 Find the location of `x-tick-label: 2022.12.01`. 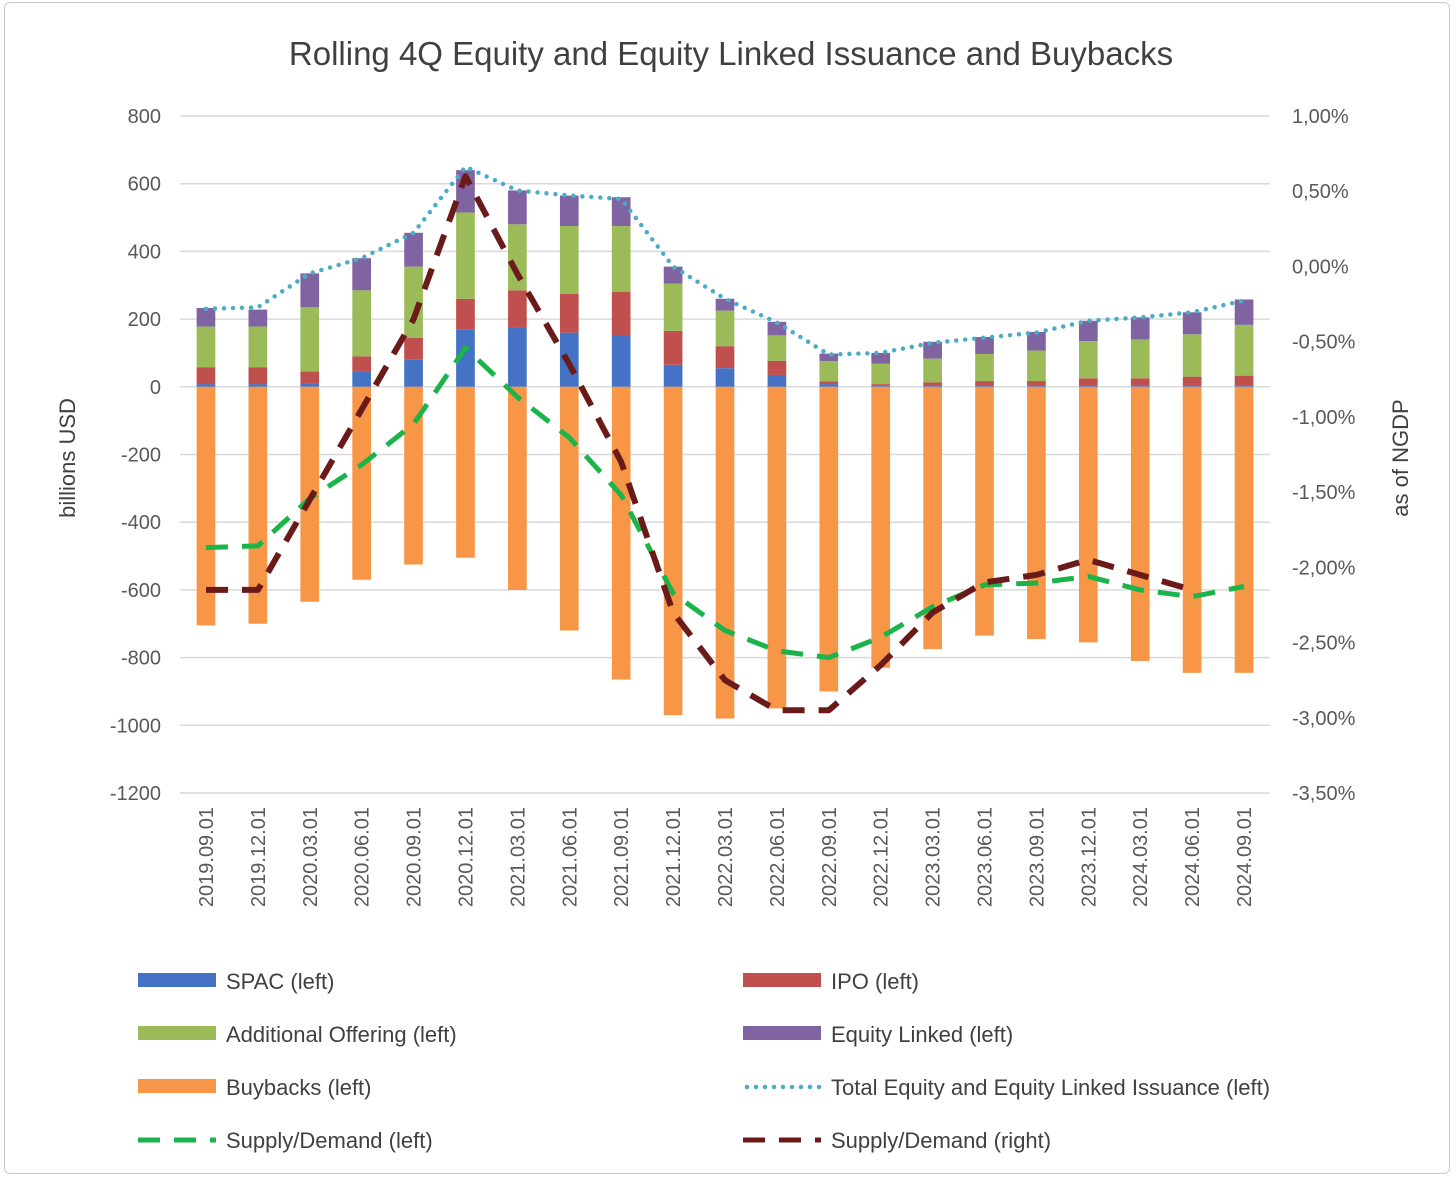

x-tick-label: 2022.12.01 is located at coordinates (882, 857).